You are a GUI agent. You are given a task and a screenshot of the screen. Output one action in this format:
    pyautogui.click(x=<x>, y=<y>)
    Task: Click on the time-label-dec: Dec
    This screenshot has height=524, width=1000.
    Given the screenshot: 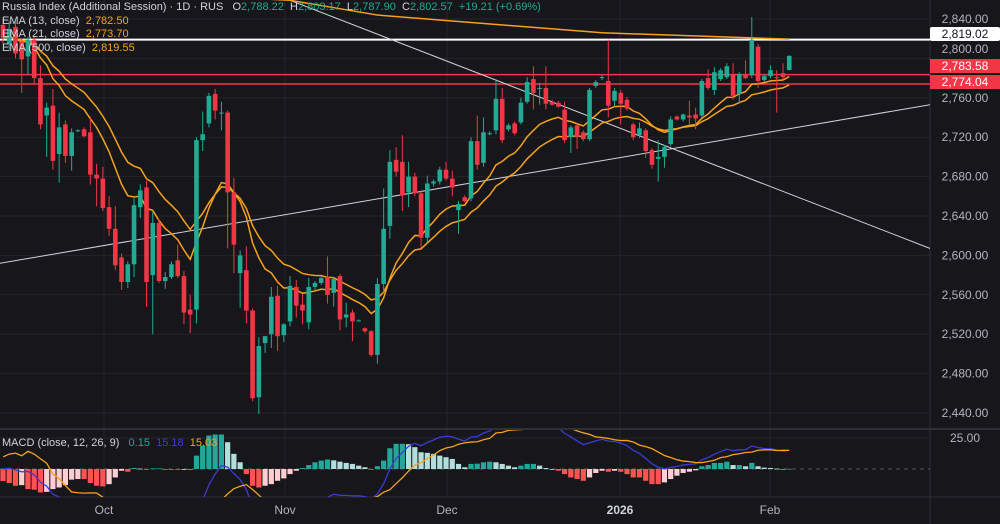 What is the action you would take?
    pyautogui.click(x=447, y=510)
    